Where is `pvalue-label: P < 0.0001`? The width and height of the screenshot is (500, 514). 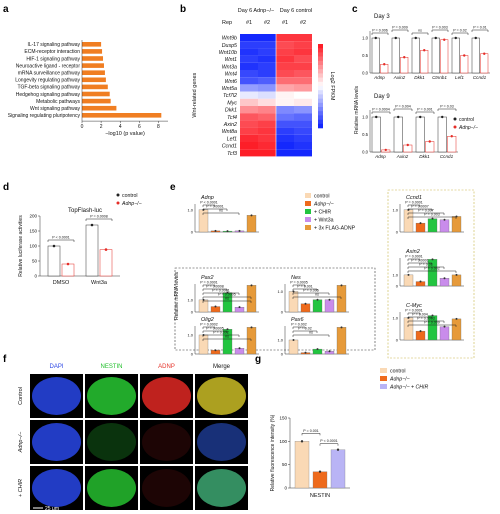 pvalue-label: P < 0.0001 is located at coordinates (60, 238).